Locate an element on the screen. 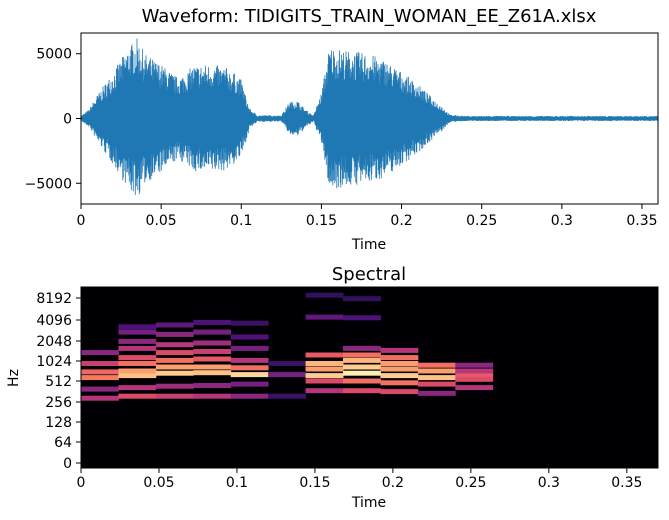 The width and height of the screenshot is (669, 520). waveform-y-tick-label: −5000 is located at coordinates (48, 184).